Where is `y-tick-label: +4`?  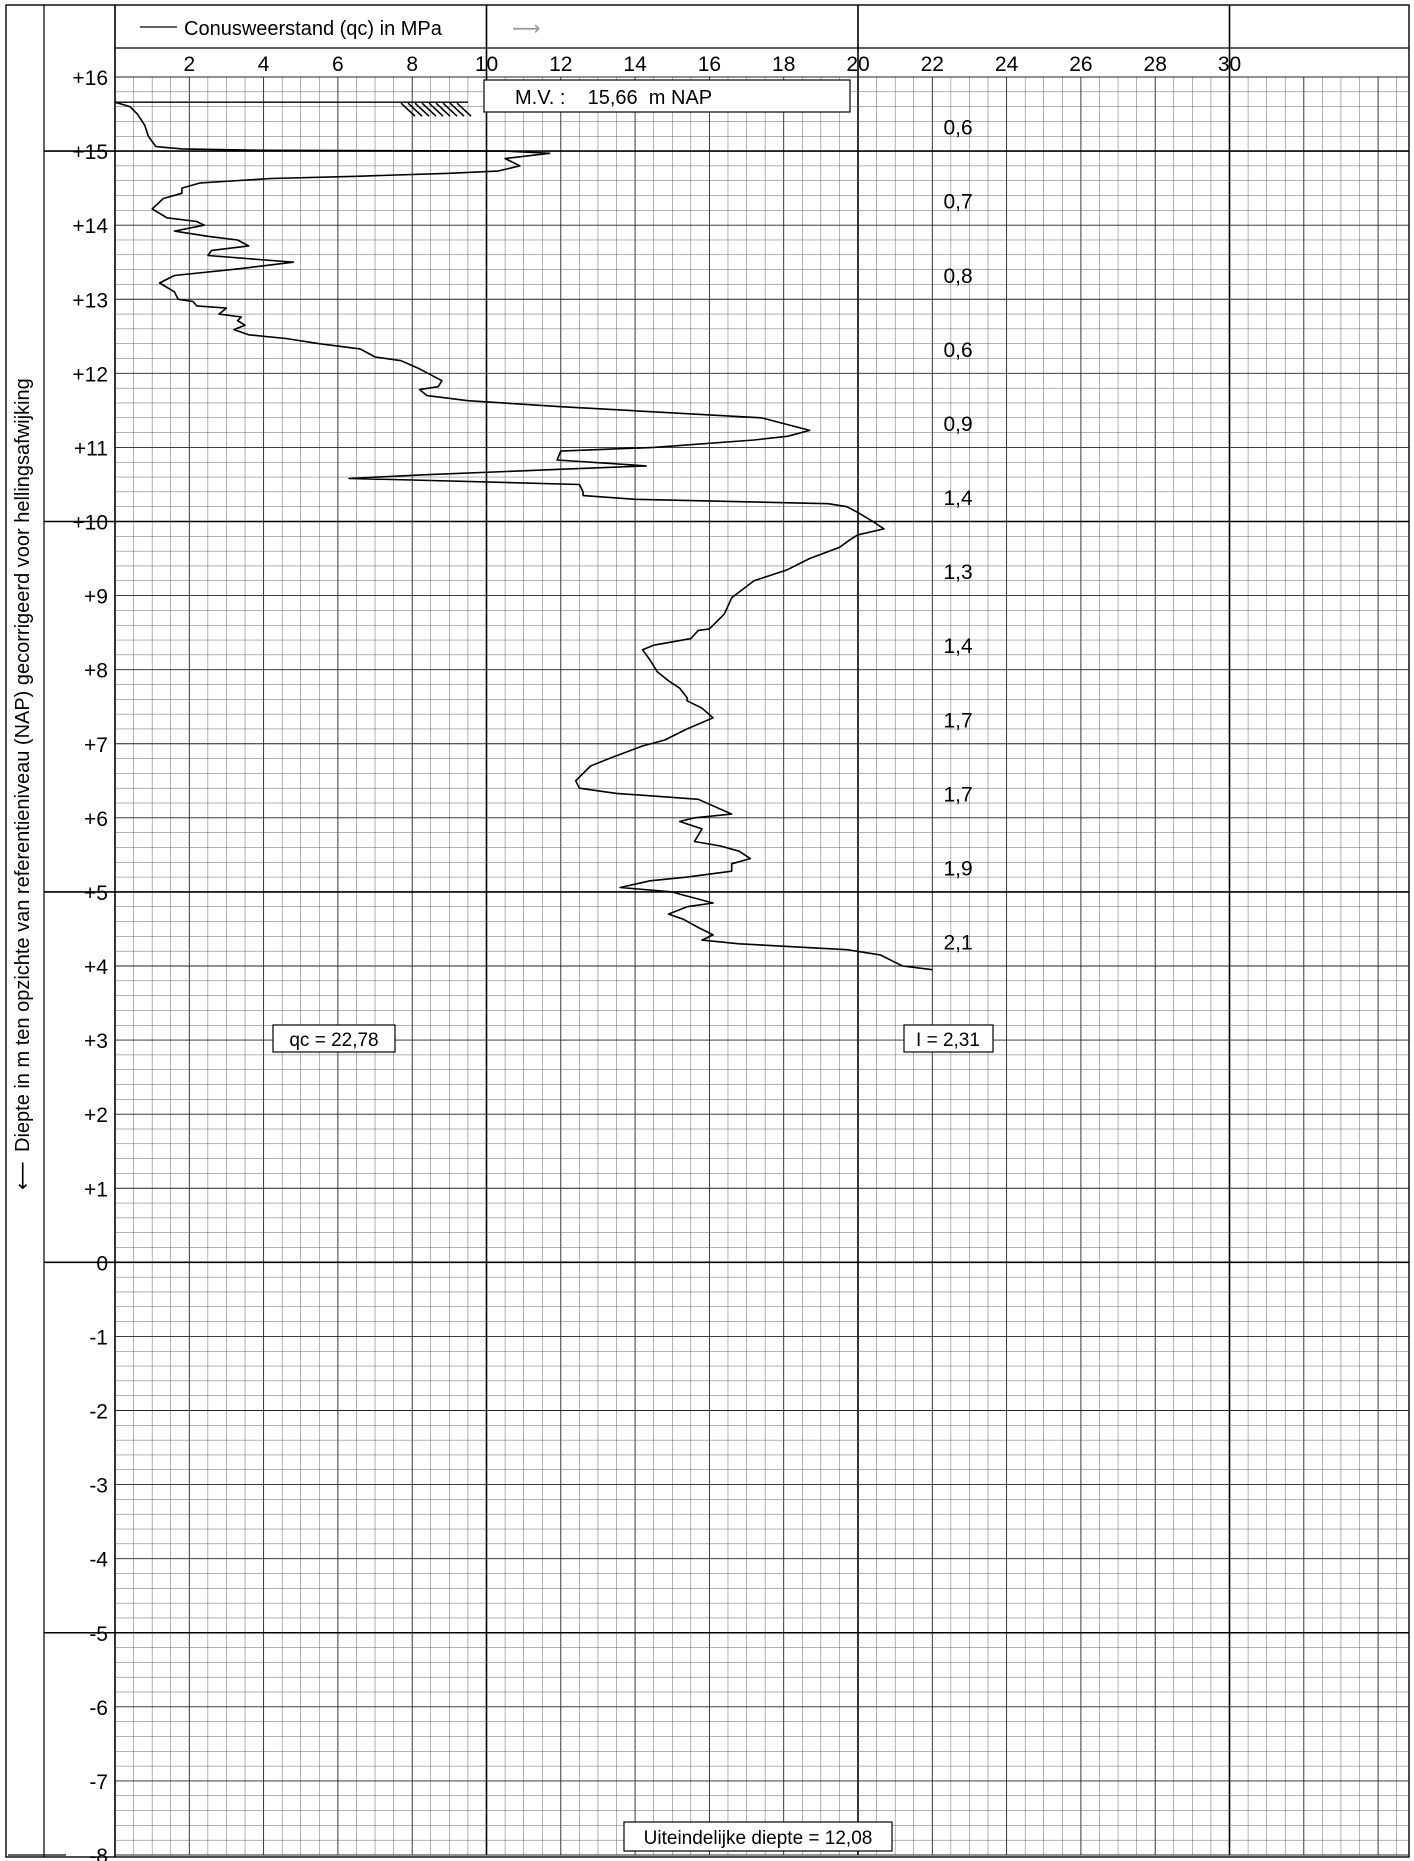
y-tick-label: +4 is located at coordinates (96, 967).